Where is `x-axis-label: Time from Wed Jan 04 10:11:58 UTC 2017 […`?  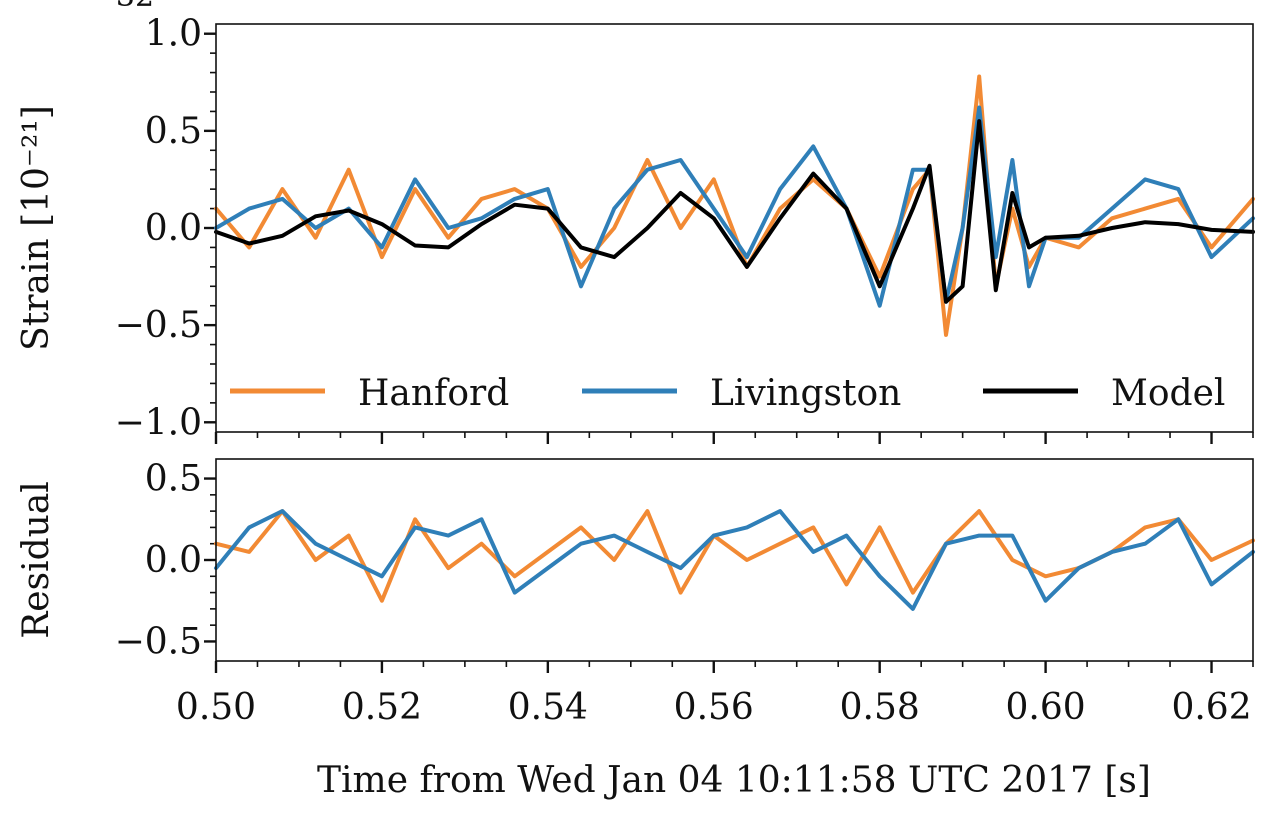 x-axis-label: Time from Wed Jan 04 10:11:58 UTC 2017 [… is located at coordinates (734, 780).